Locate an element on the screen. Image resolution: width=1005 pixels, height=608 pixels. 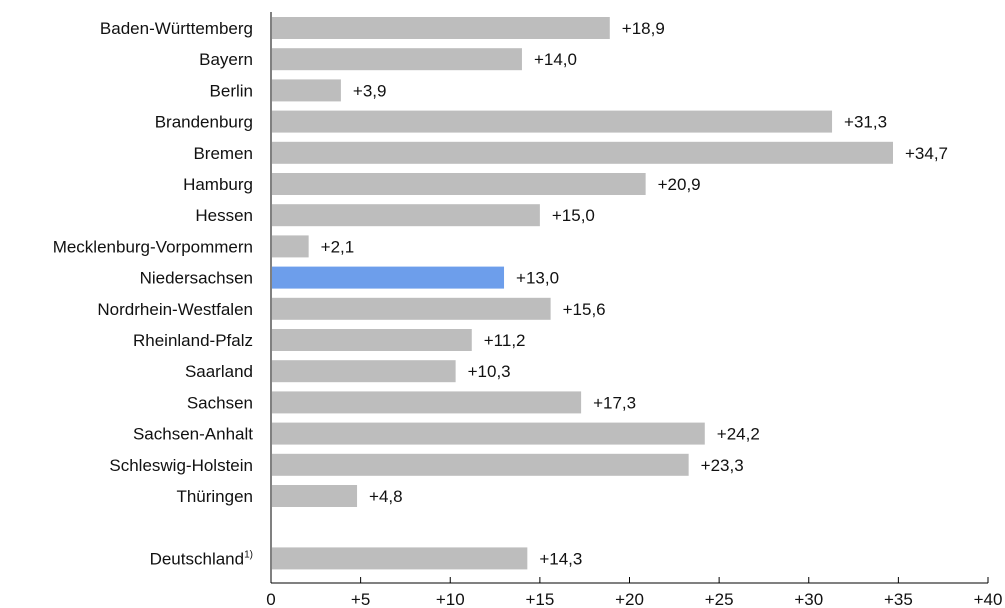
category-label: Mecklenburg-Vorpommern is located at coordinates (153, 246).